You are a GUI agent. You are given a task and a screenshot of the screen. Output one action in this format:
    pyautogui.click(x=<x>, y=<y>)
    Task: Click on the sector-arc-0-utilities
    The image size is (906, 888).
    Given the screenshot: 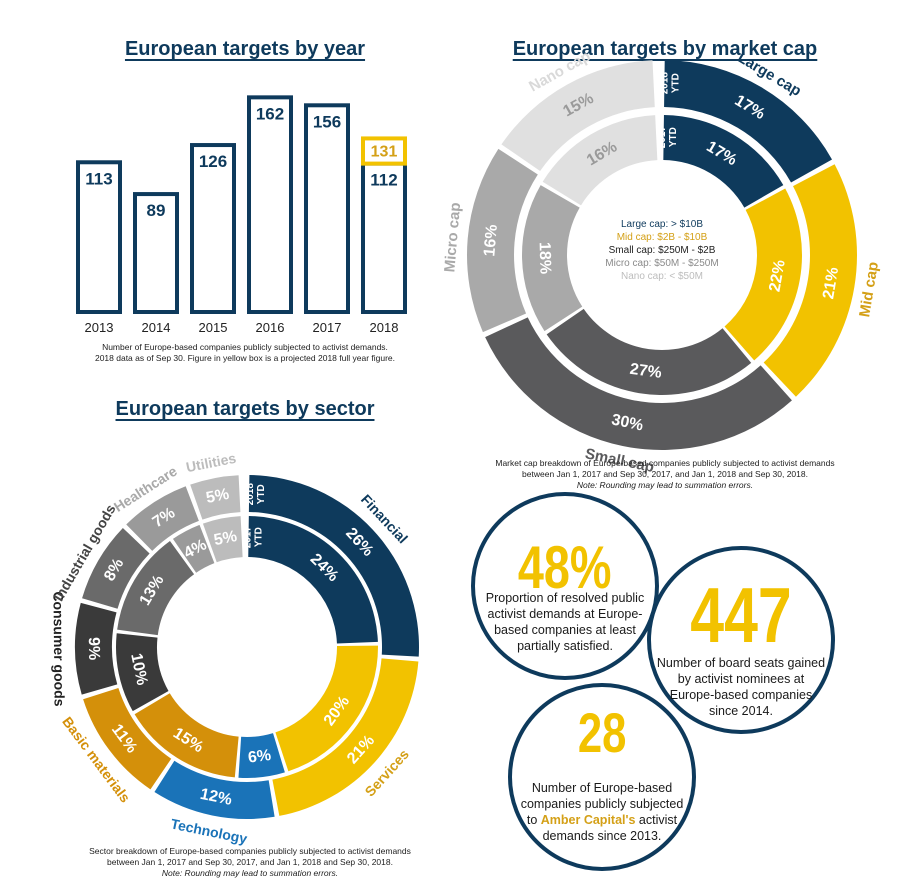 What is the action you would take?
    pyautogui.click(x=215, y=497)
    